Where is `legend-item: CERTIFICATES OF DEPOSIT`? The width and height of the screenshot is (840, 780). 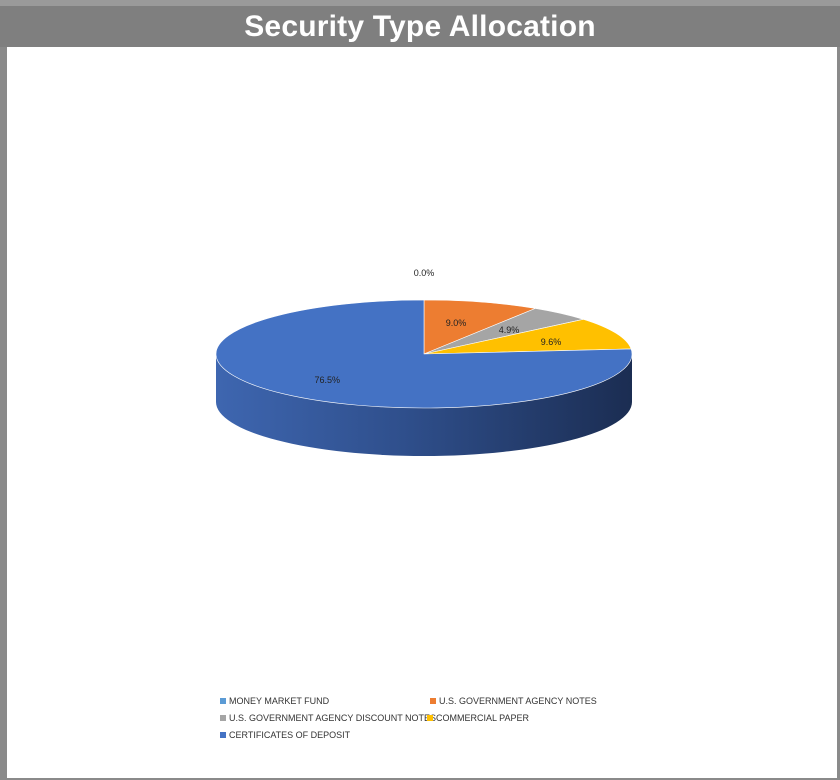
legend-item: CERTIFICATES OF DEPOSIT is located at coordinates (285, 735).